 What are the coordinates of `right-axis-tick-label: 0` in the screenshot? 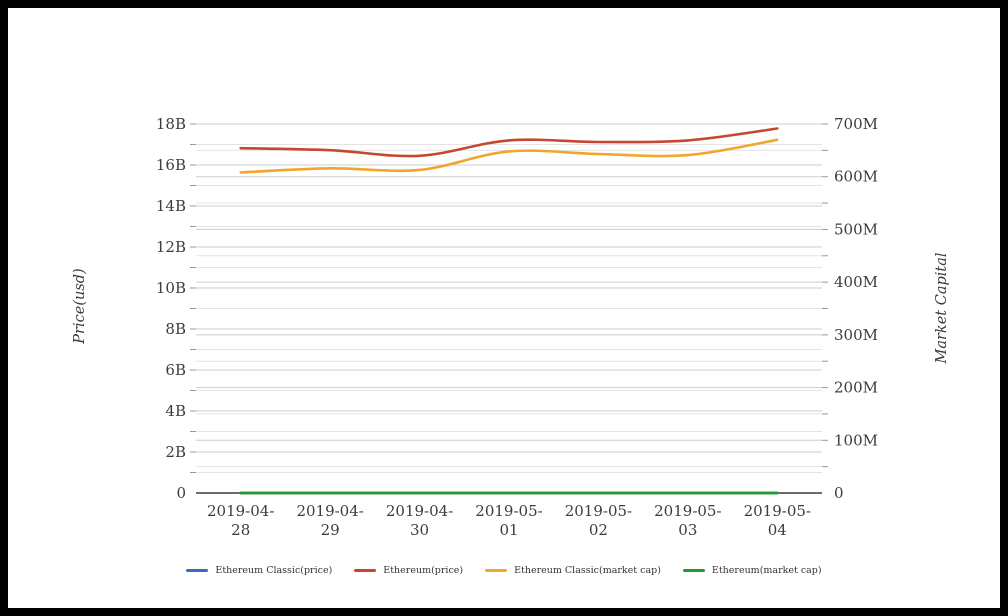 It's located at (839, 493).